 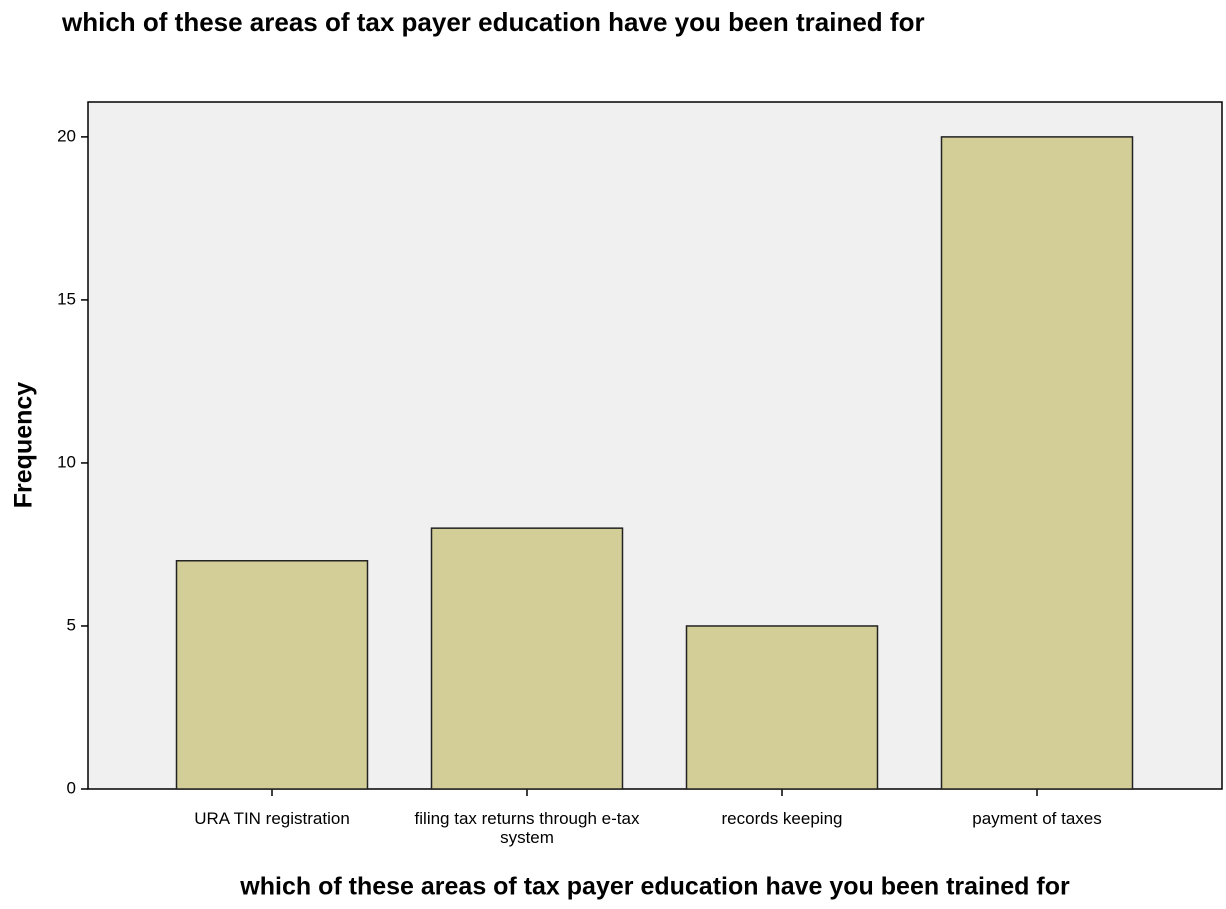 What do you see at coordinates (24, 445) in the screenshot?
I see `y-axis-label: Frequency` at bounding box center [24, 445].